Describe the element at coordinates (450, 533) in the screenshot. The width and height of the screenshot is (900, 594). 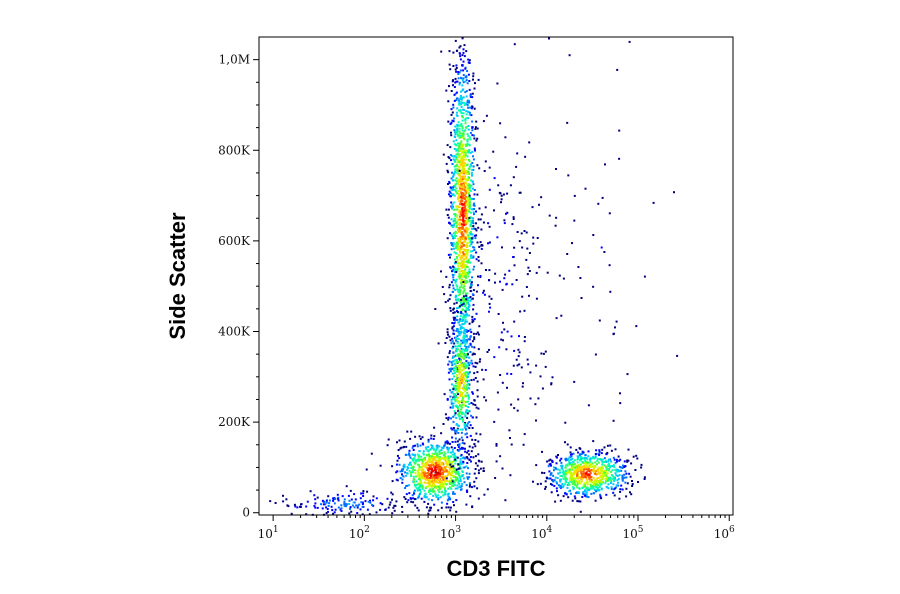
I see `x-tick-label: 103` at that location.